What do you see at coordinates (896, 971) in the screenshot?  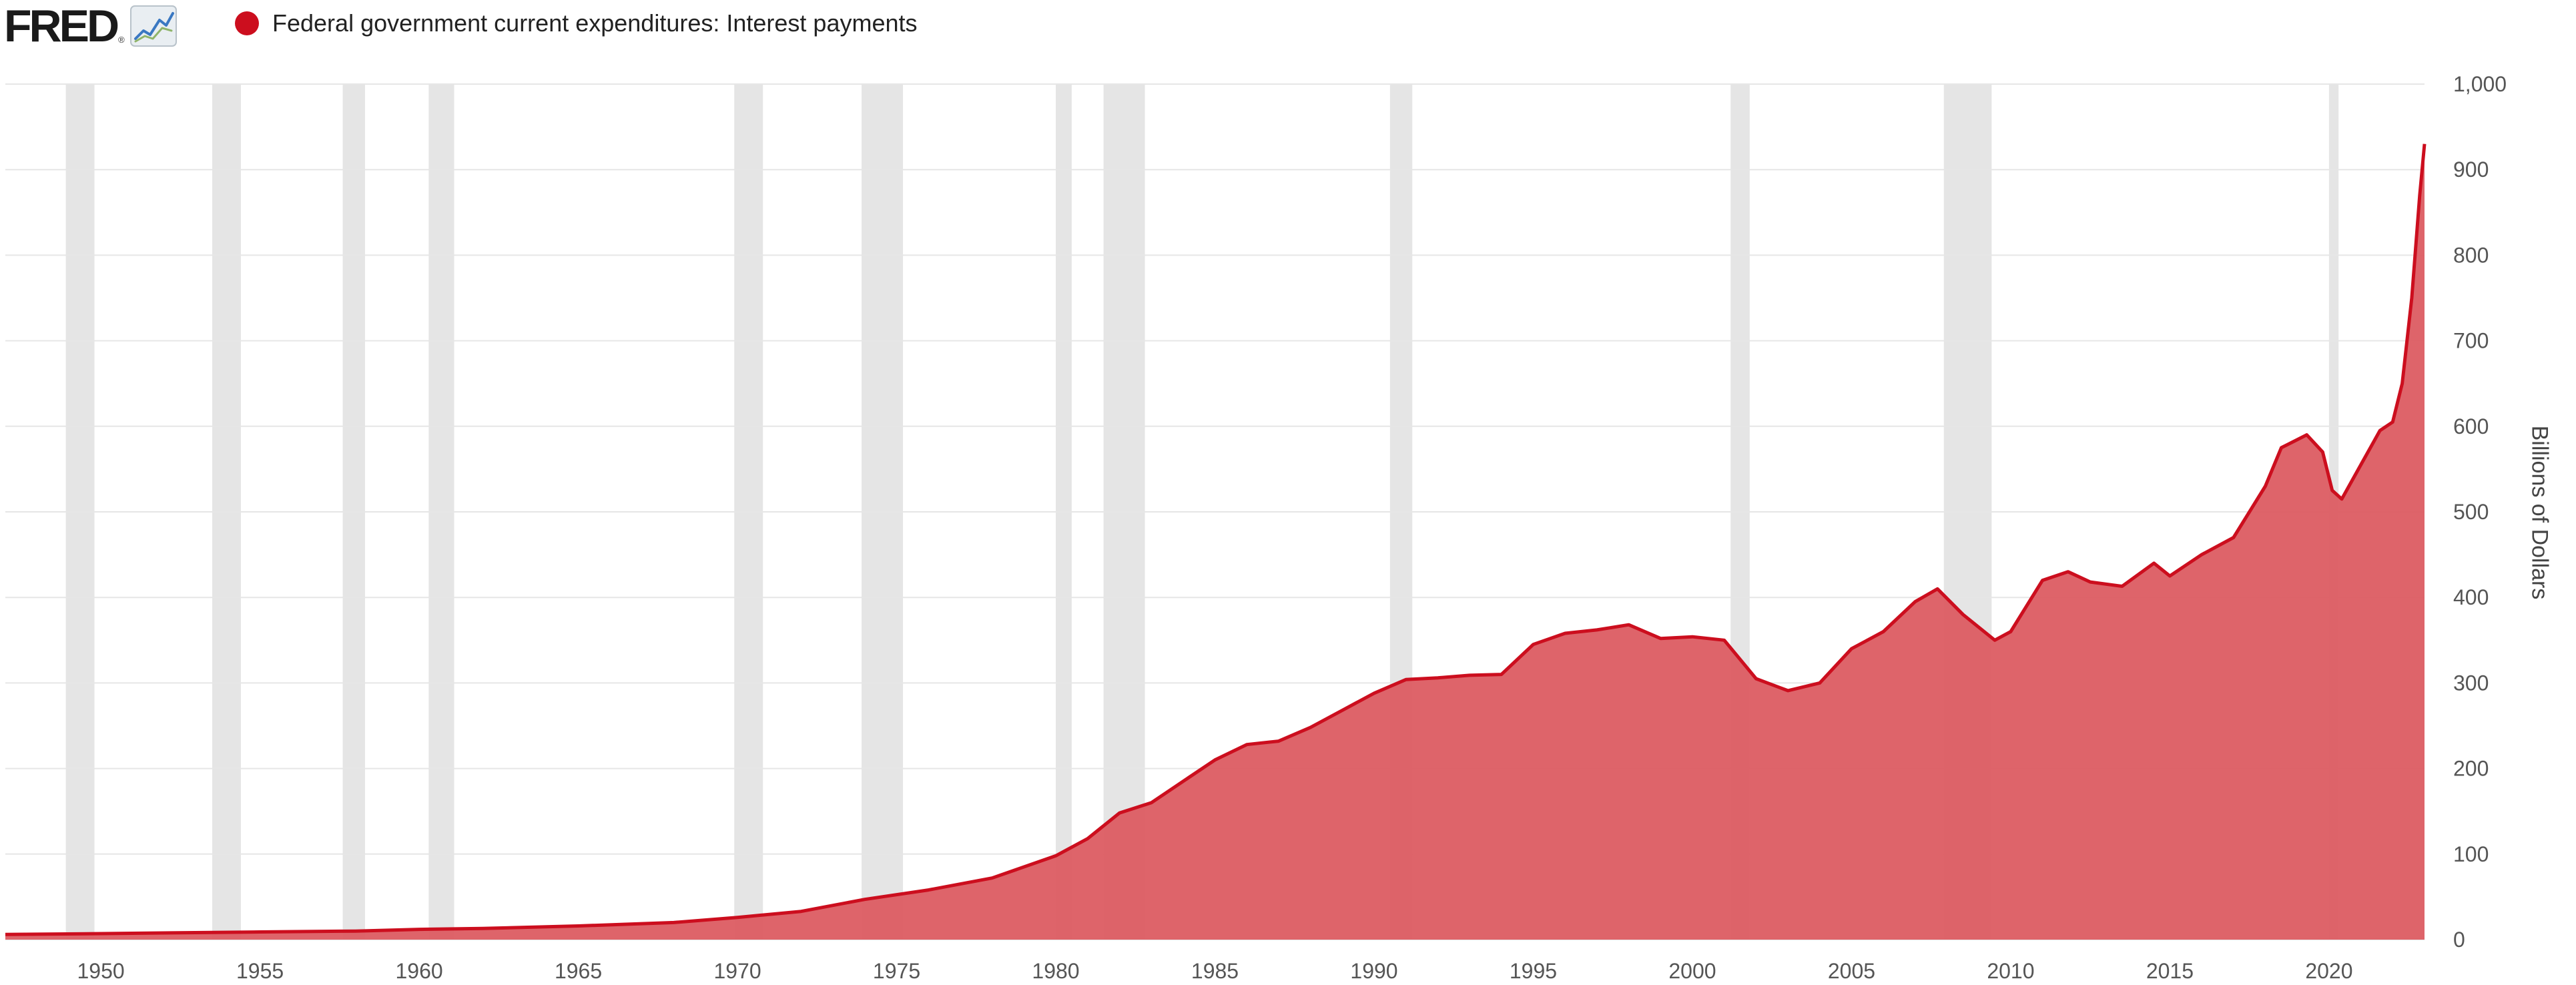 I see `x-tick-label: 1975` at bounding box center [896, 971].